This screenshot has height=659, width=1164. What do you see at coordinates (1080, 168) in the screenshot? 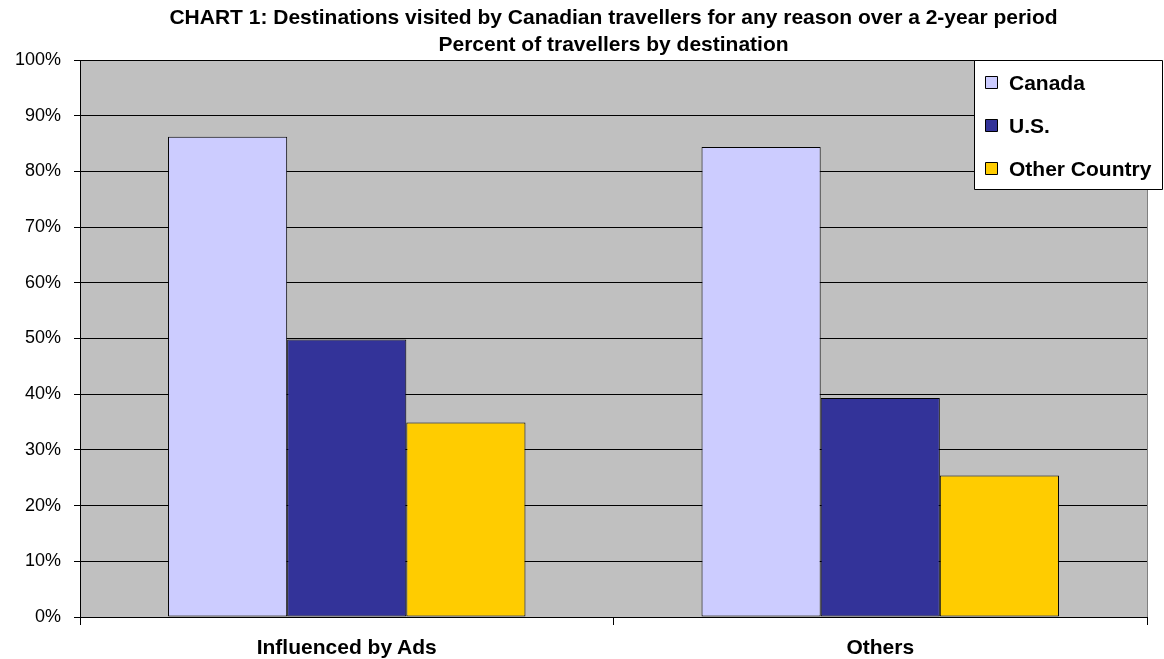
I see `legend-label: Other Country` at bounding box center [1080, 168].